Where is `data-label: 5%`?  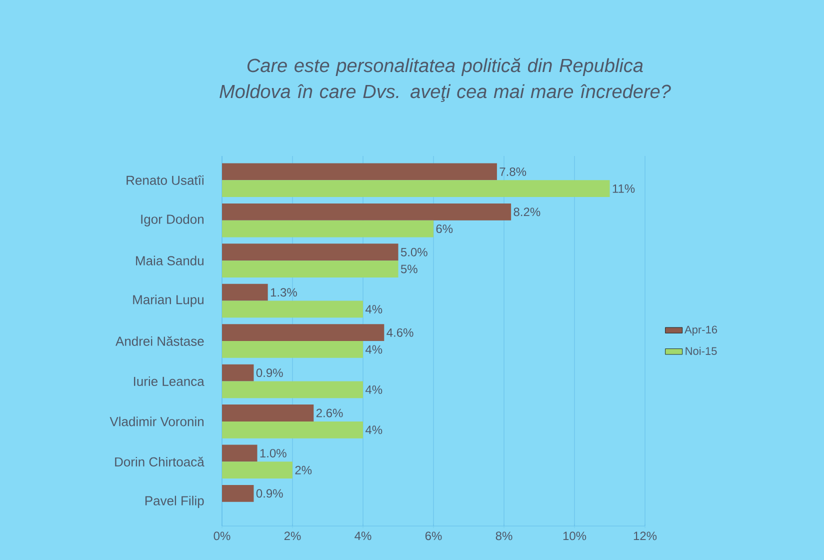 data-label: 5% is located at coordinates (409, 269).